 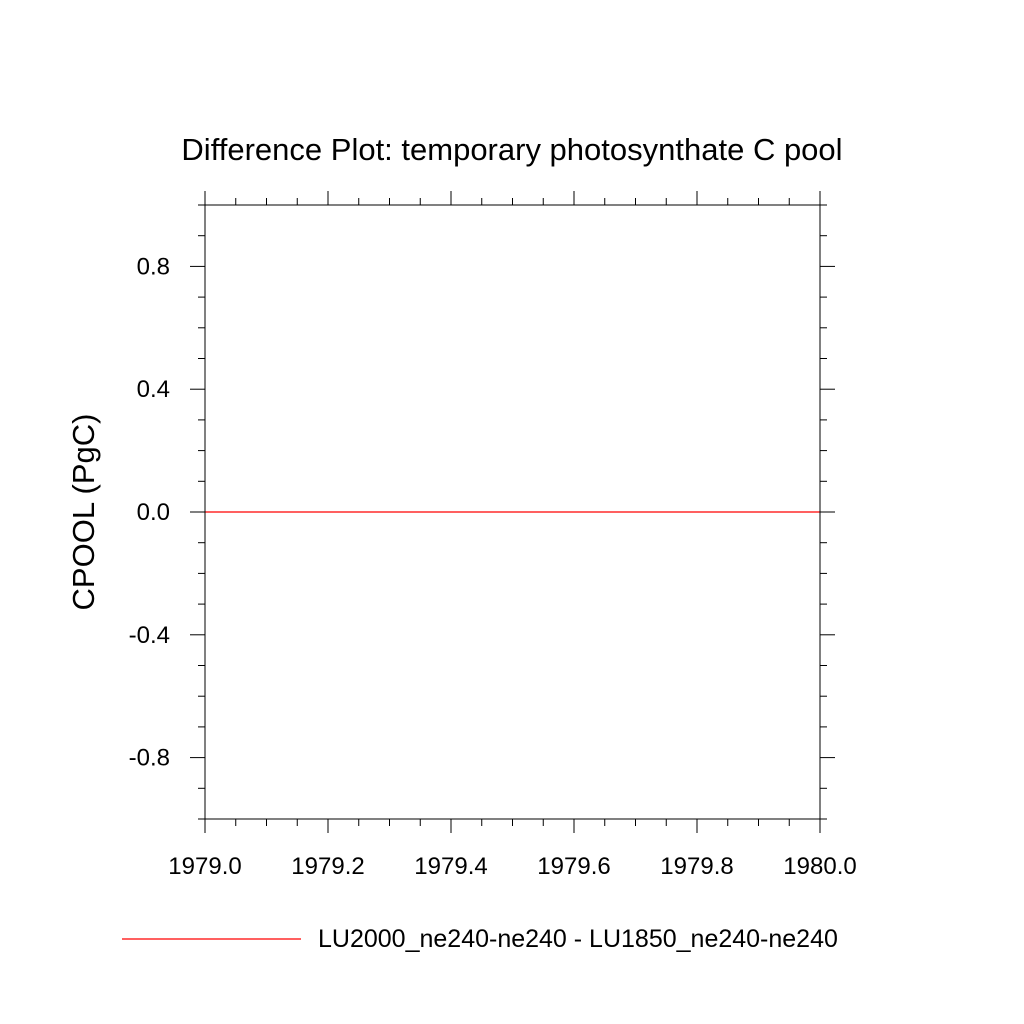 I want to click on y-tick-label: -0.4, so click(x=149, y=635).